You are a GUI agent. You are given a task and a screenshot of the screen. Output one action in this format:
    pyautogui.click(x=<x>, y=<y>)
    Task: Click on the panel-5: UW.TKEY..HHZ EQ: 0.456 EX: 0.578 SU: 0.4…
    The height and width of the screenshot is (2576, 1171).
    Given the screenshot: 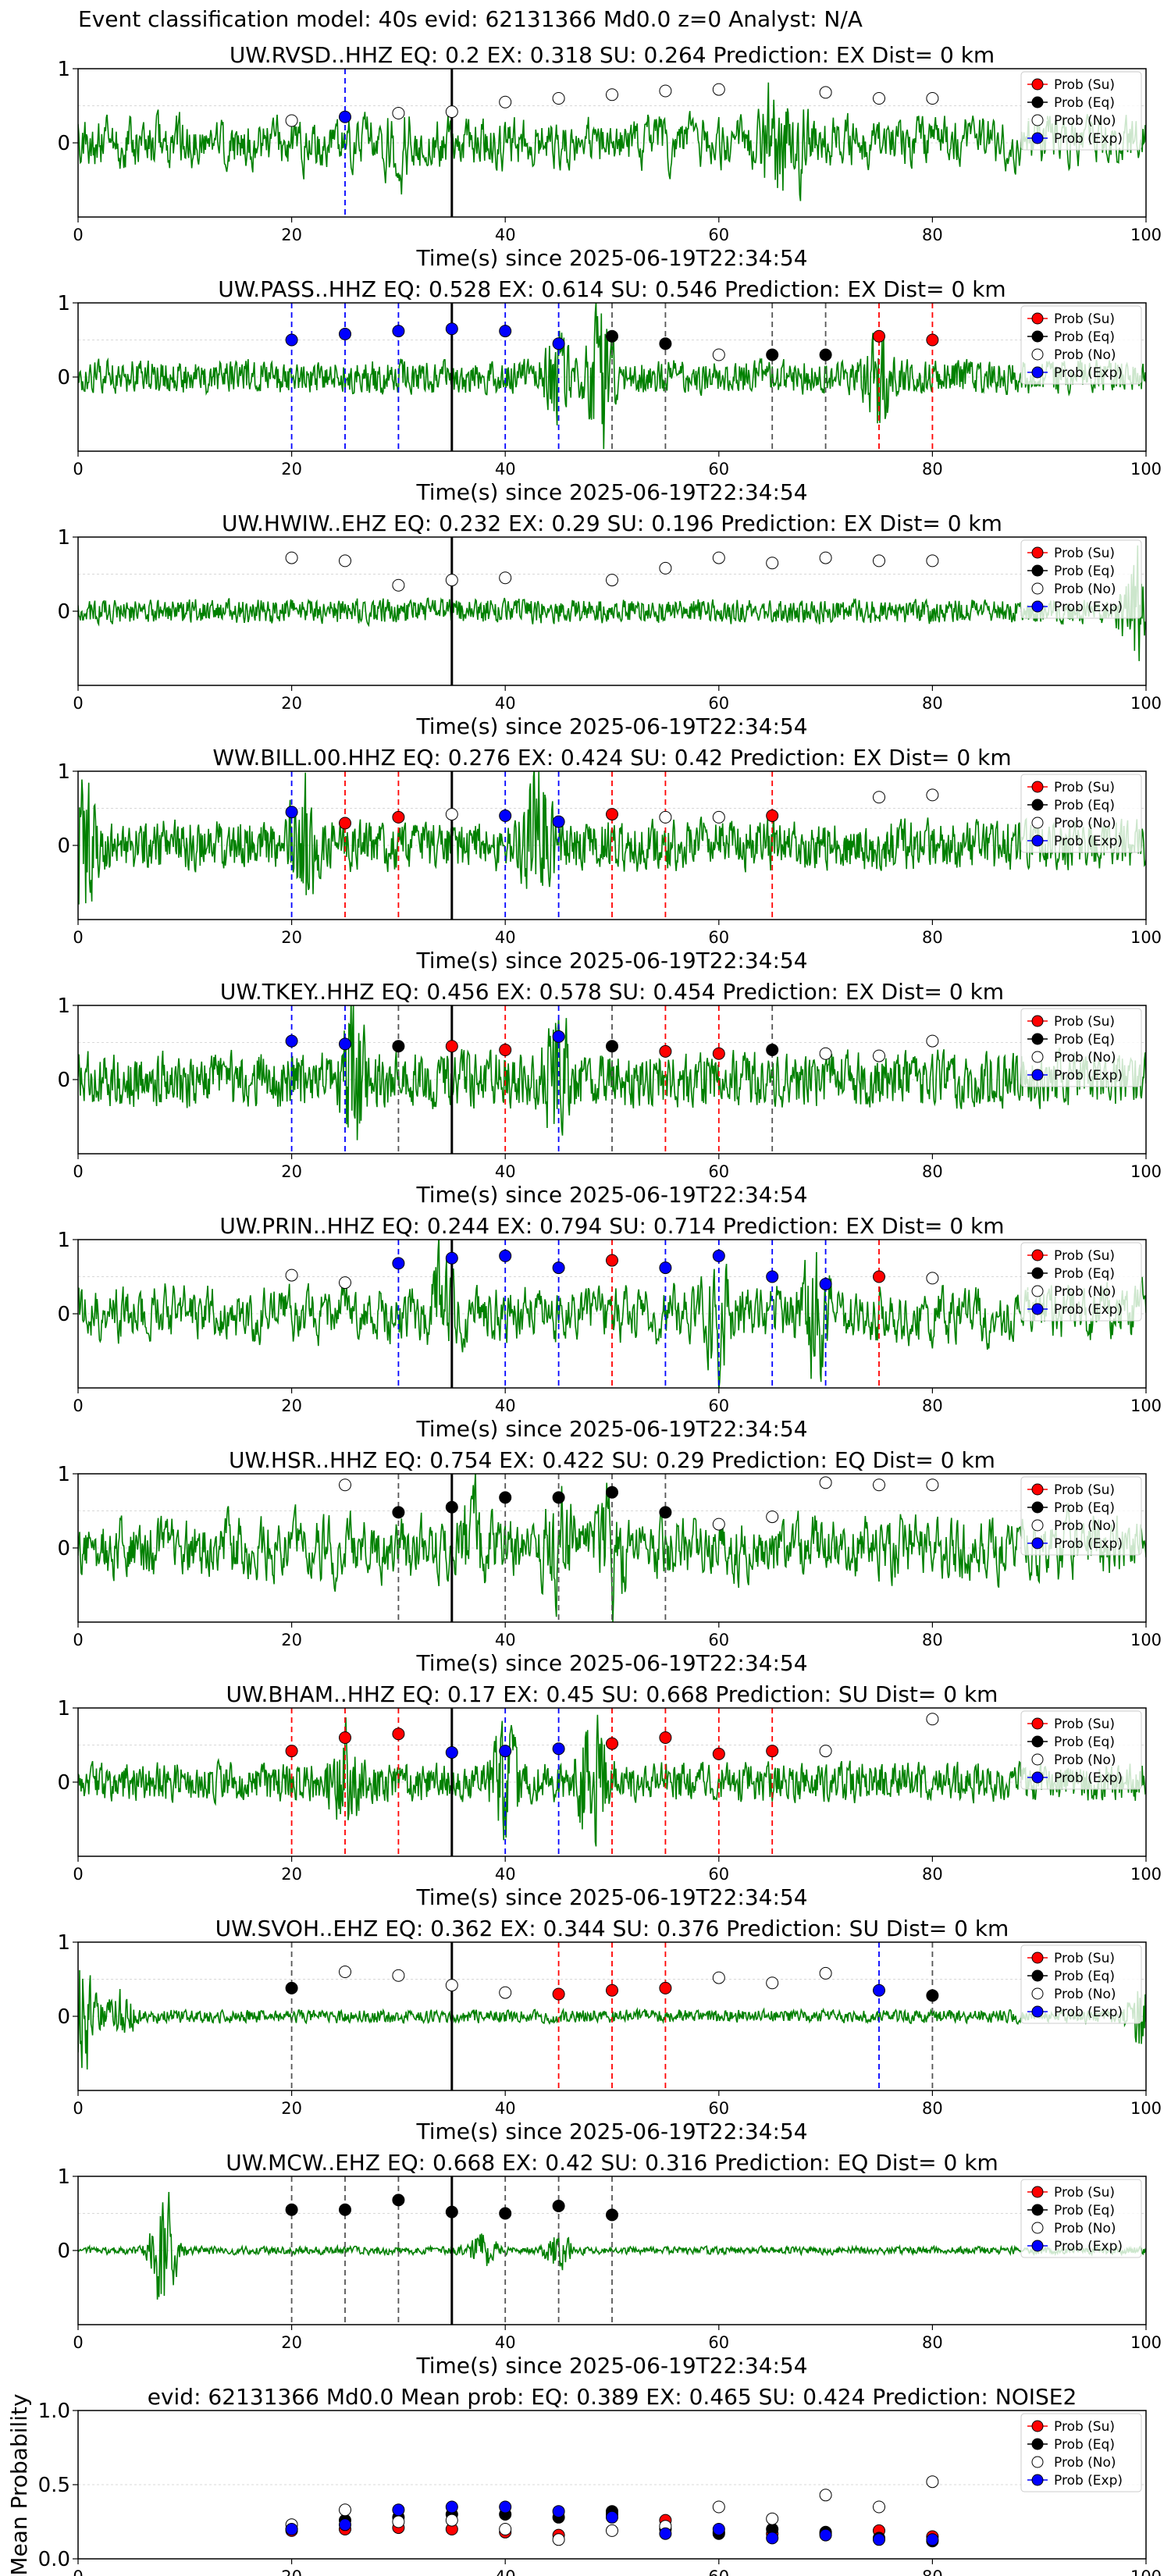 What is the action you would take?
    pyautogui.click(x=609, y=1093)
    